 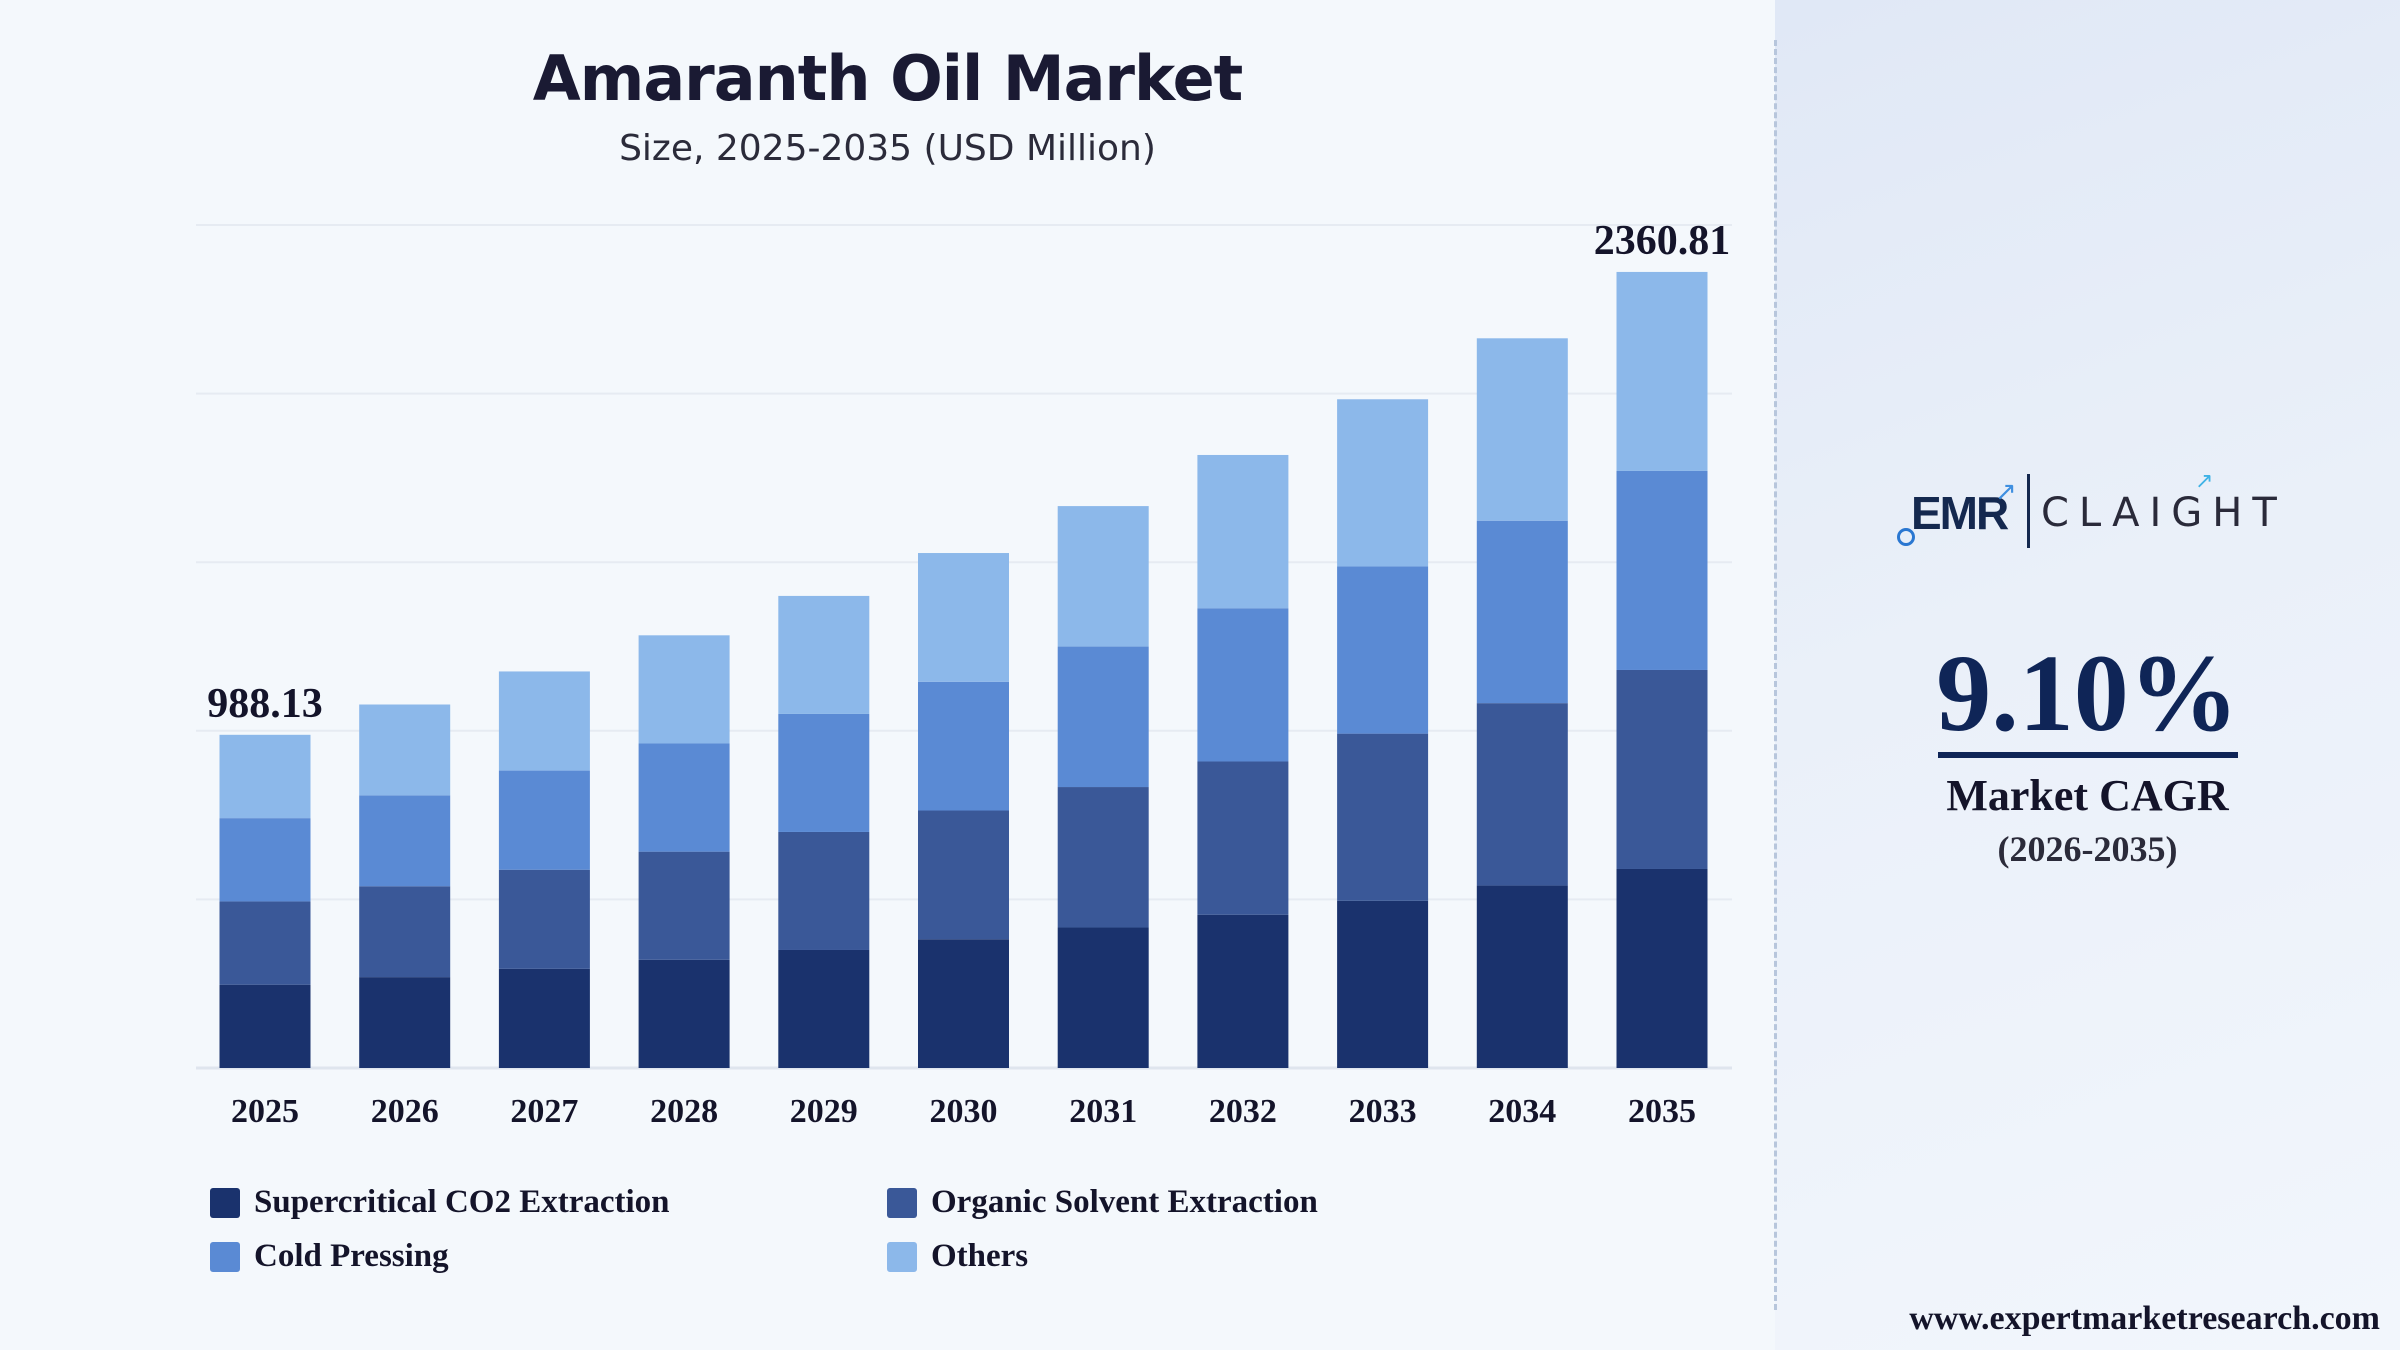 What do you see at coordinates (824, 1111) in the screenshot?
I see `x-tick-label-2029: 2029` at bounding box center [824, 1111].